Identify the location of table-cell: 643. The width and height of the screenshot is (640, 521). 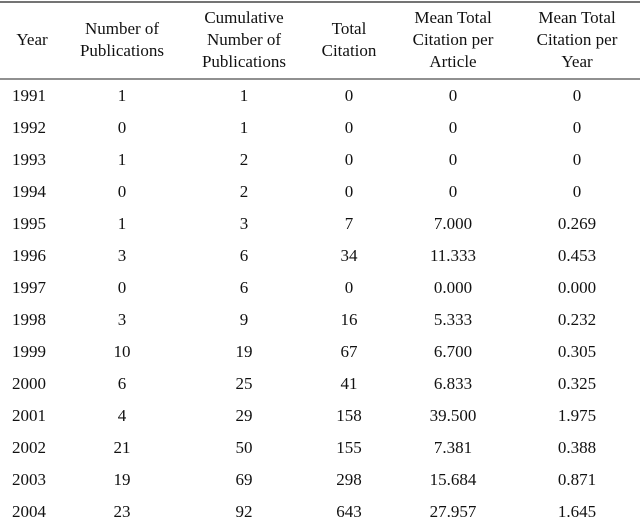
(349, 511).